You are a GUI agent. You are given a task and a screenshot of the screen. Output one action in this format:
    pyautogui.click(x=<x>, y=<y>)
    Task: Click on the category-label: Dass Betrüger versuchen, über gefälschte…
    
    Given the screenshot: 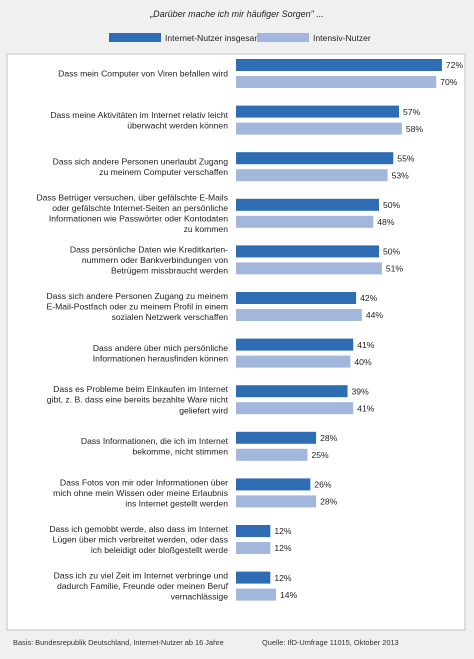 What is the action you would take?
    pyautogui.click(x=132, y=197)
    